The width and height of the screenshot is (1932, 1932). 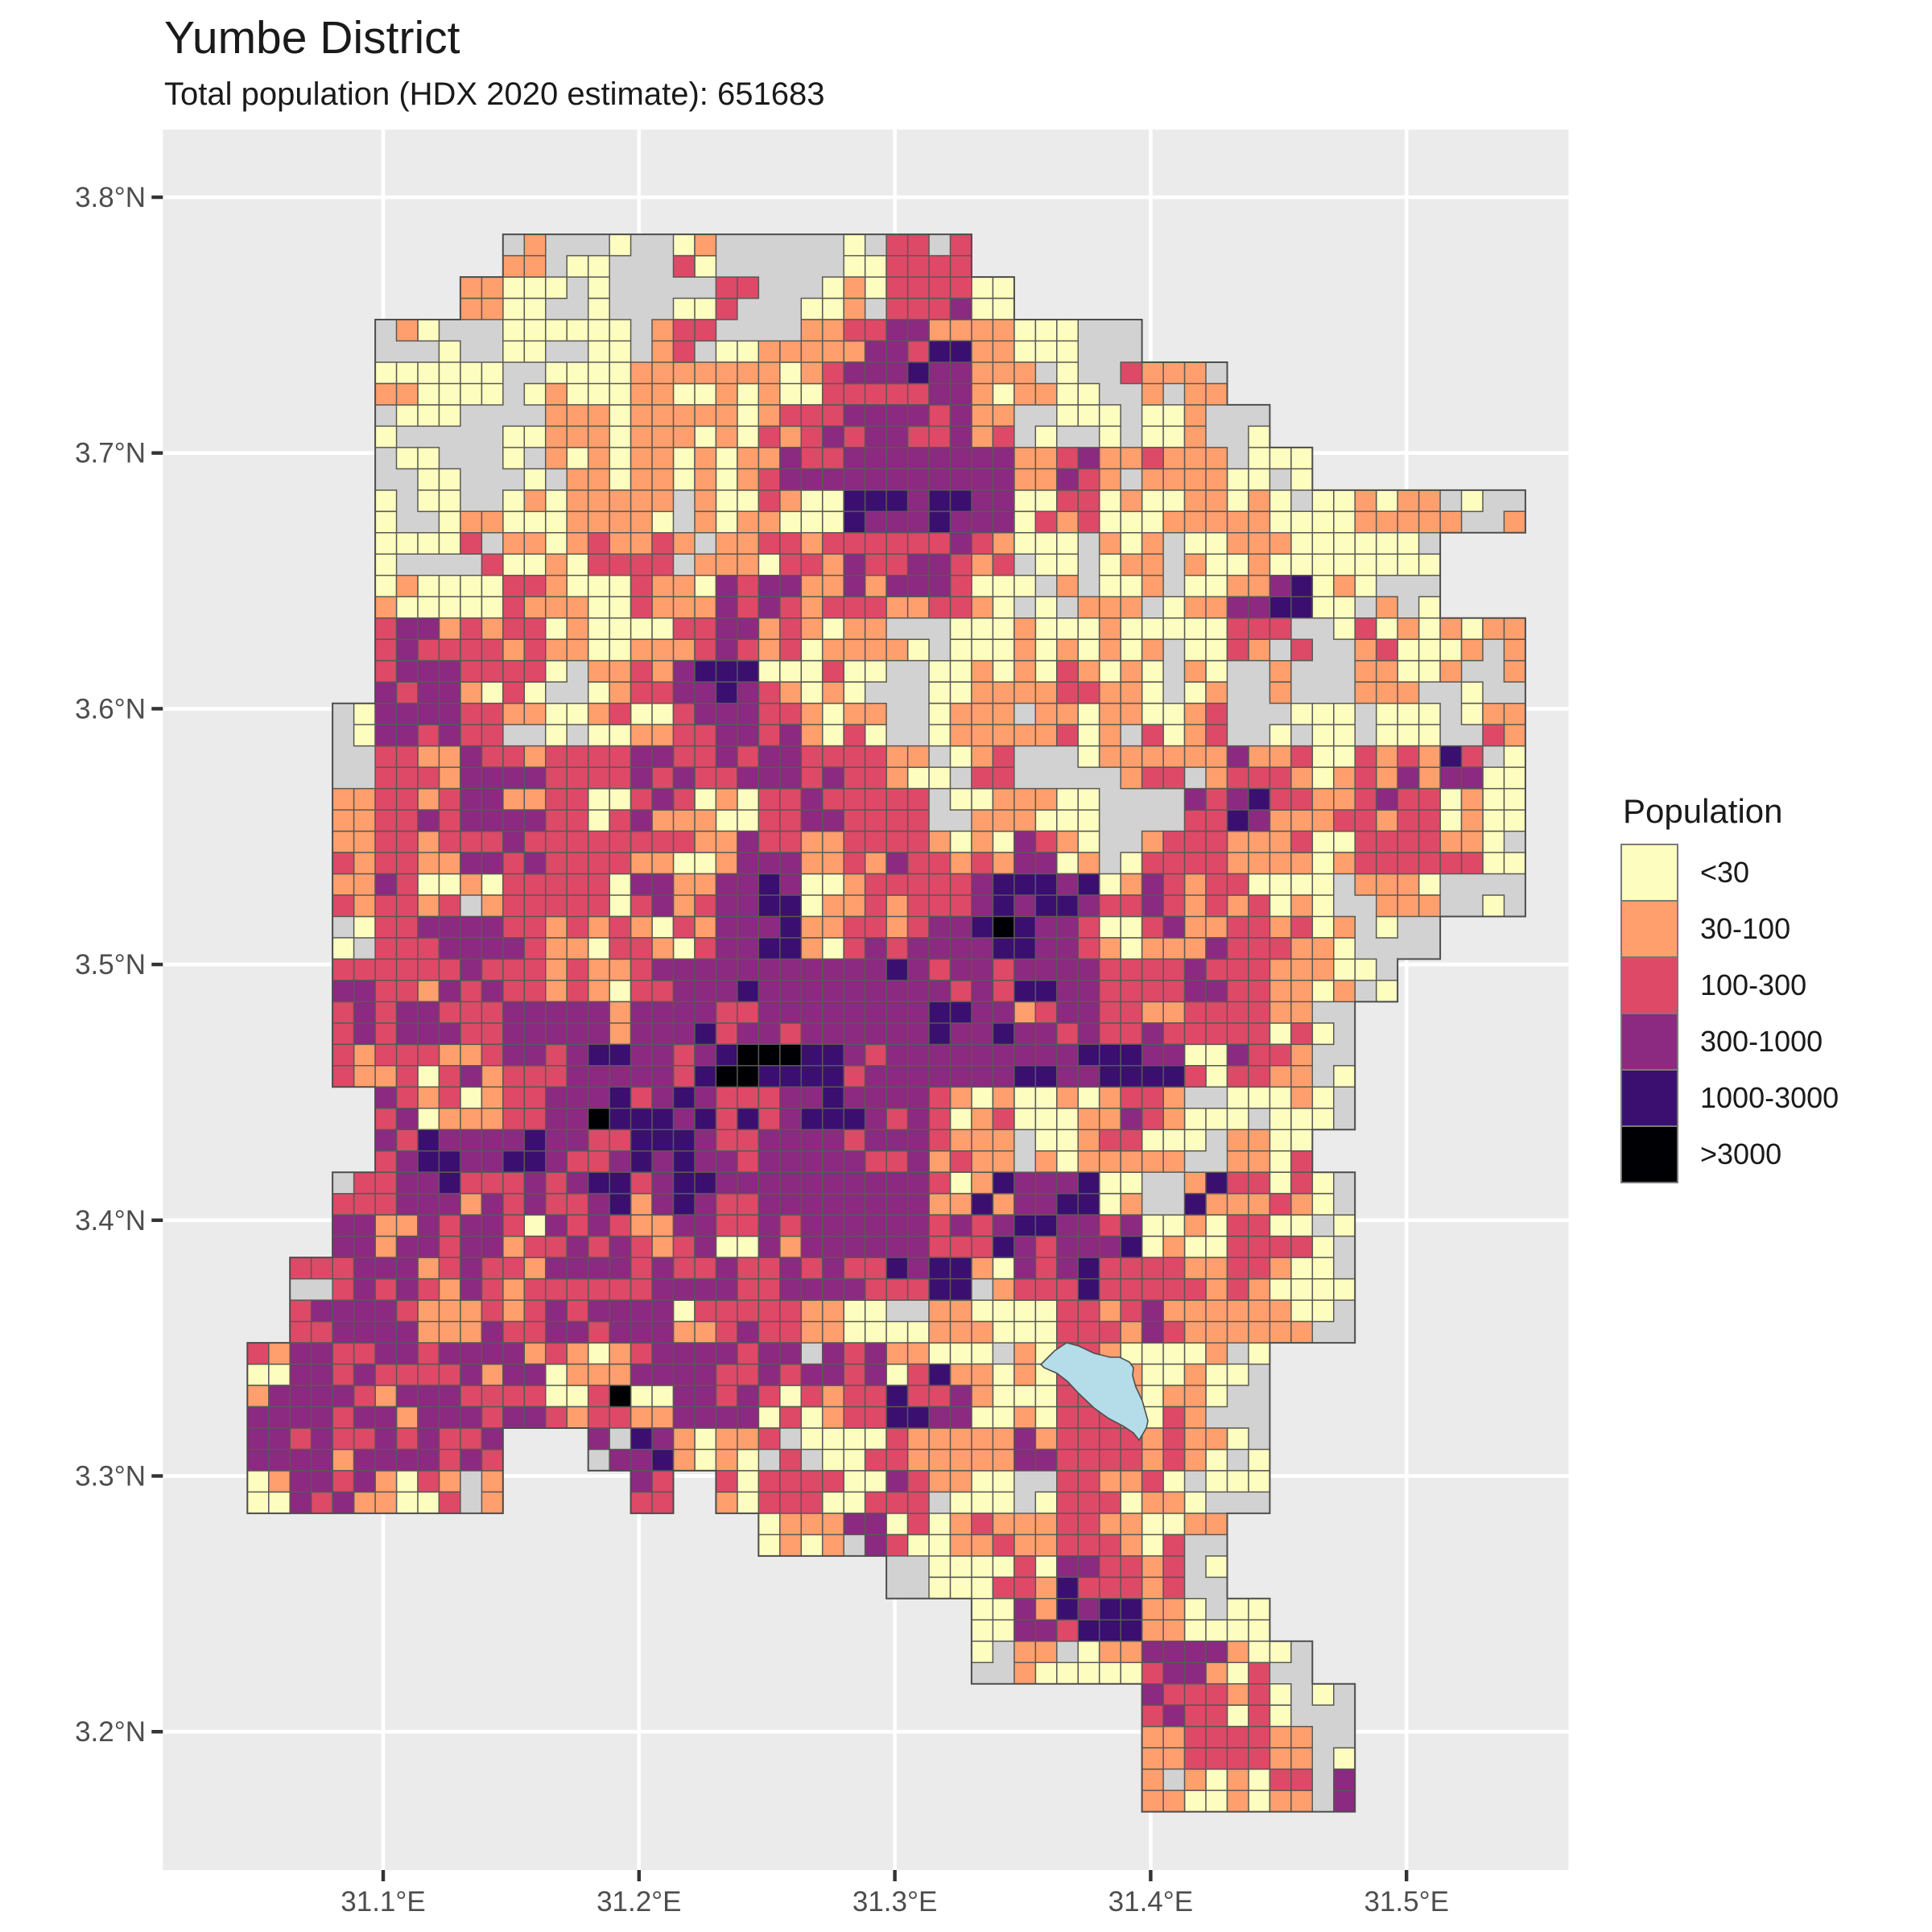 I want to click on svg-text: 1000-3000, so click(x=1770, y=1097).